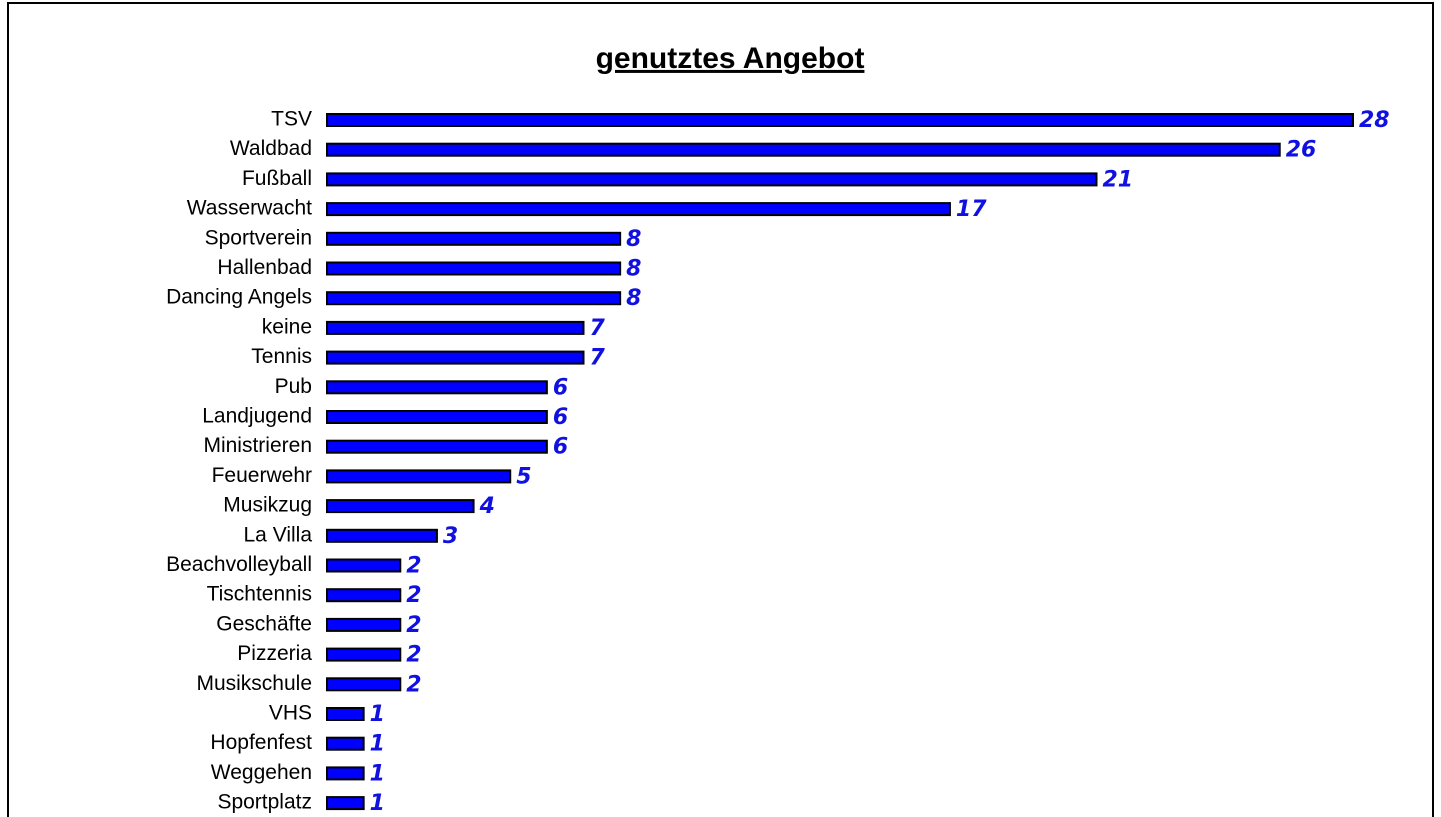 Image resolution: width=1441 pixels, height=817 pixels. I want to click on category-label: Beachvolleyball, so click(239, 564).